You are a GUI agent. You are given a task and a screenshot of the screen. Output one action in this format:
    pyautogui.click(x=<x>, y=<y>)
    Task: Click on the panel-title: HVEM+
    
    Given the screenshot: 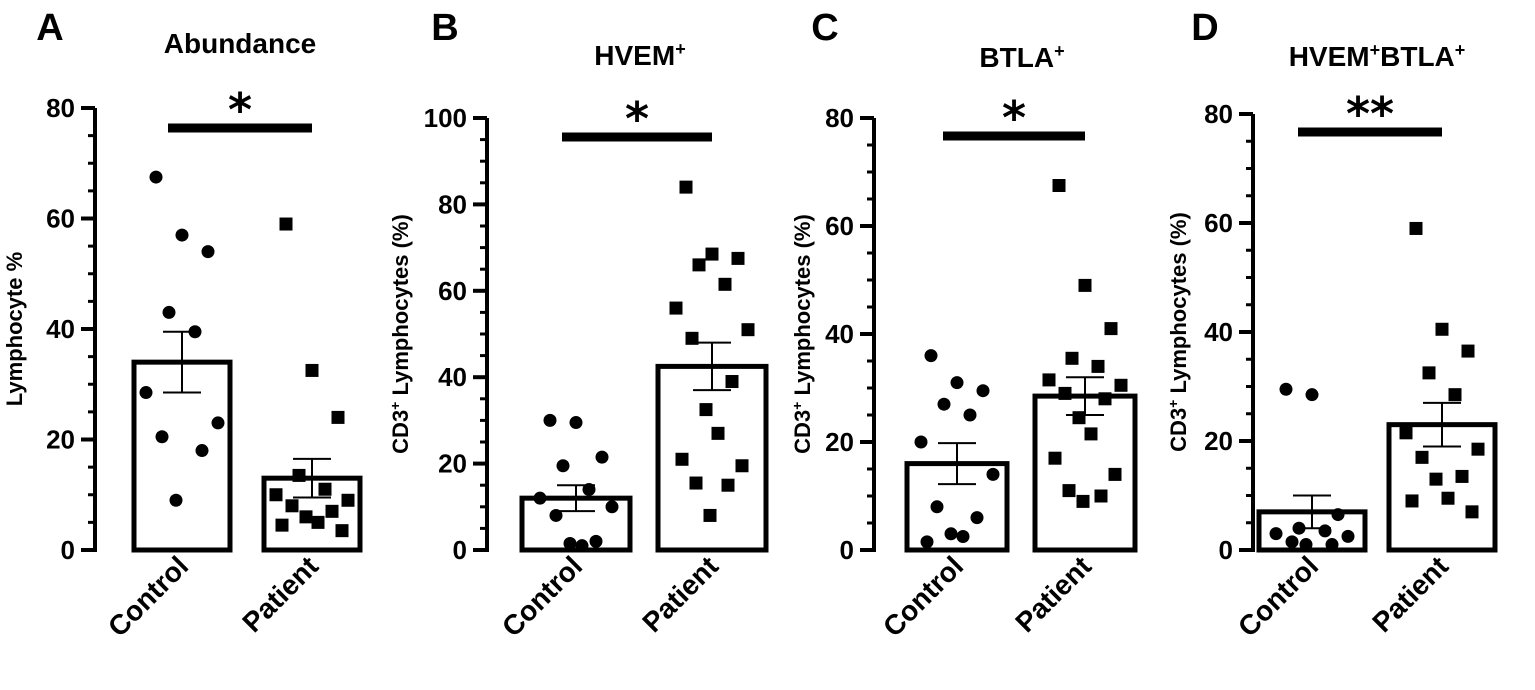 What is the action you would take?
    pyautogui.click(x=639, y=55)
    